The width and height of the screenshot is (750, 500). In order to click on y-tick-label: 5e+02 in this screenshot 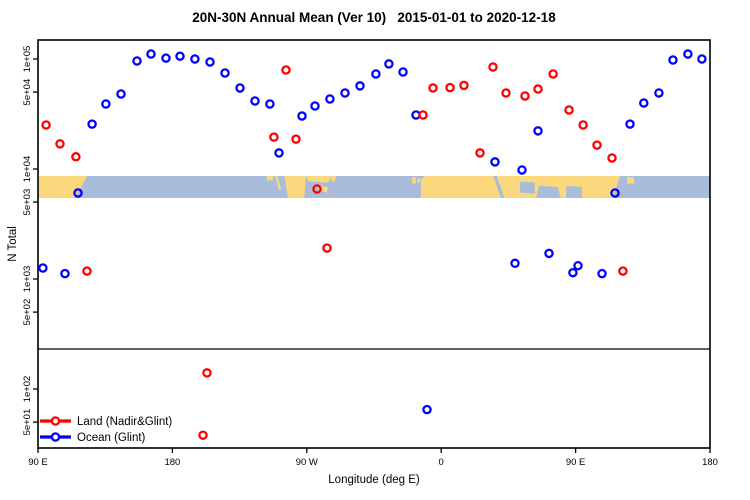, I will do `click(27, 312)`.